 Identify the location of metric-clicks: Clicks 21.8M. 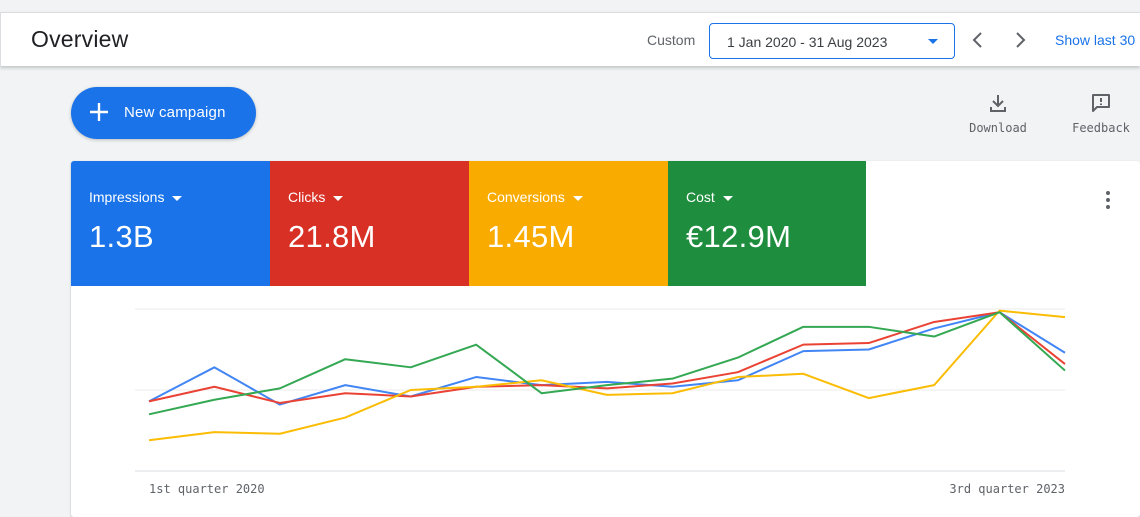
(369, 223).